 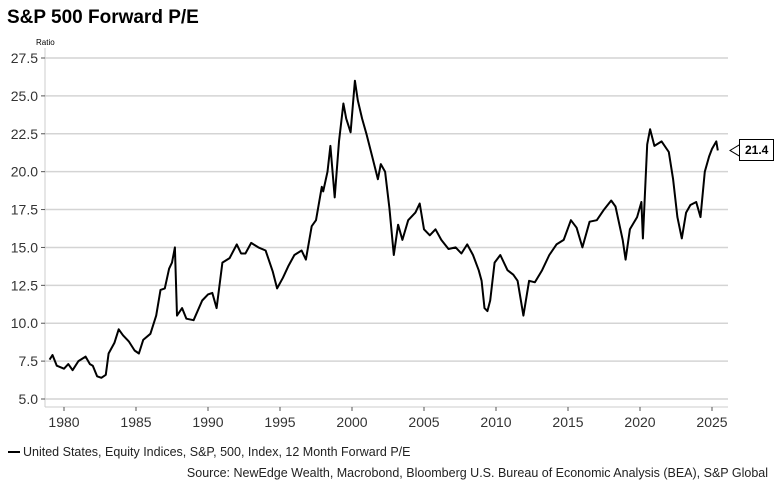 I want to click on y-axis-label: Ratio, so click(x=45, y=42).